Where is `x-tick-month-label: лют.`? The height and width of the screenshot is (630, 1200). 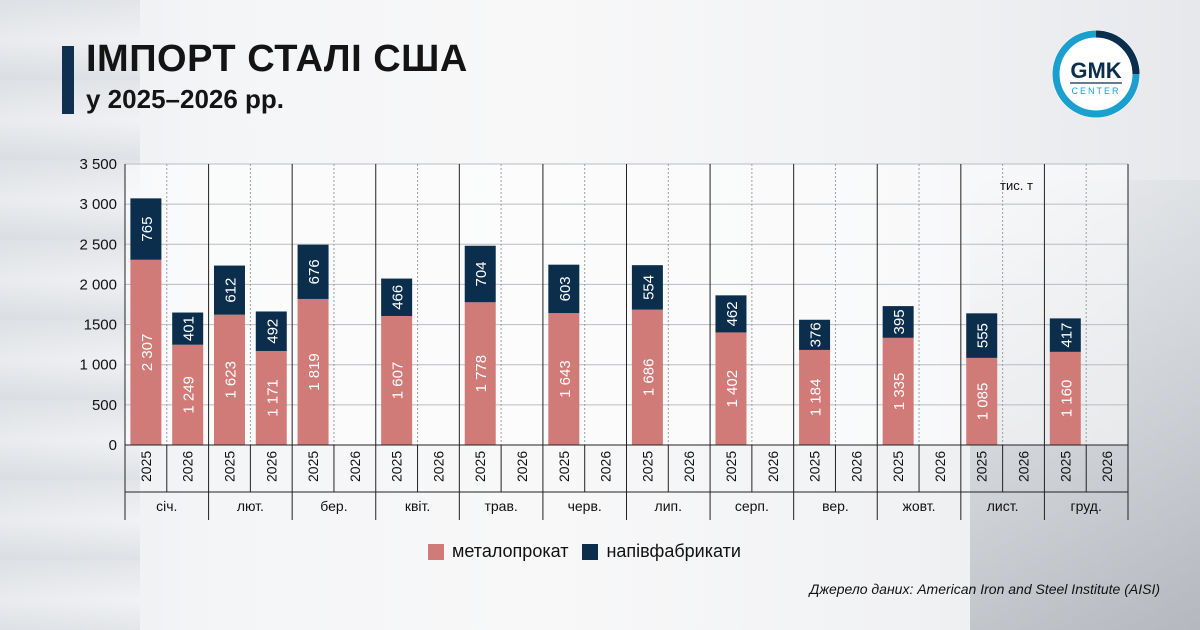 x-tick-month-label: лют. is located at coordinates (250, 506).